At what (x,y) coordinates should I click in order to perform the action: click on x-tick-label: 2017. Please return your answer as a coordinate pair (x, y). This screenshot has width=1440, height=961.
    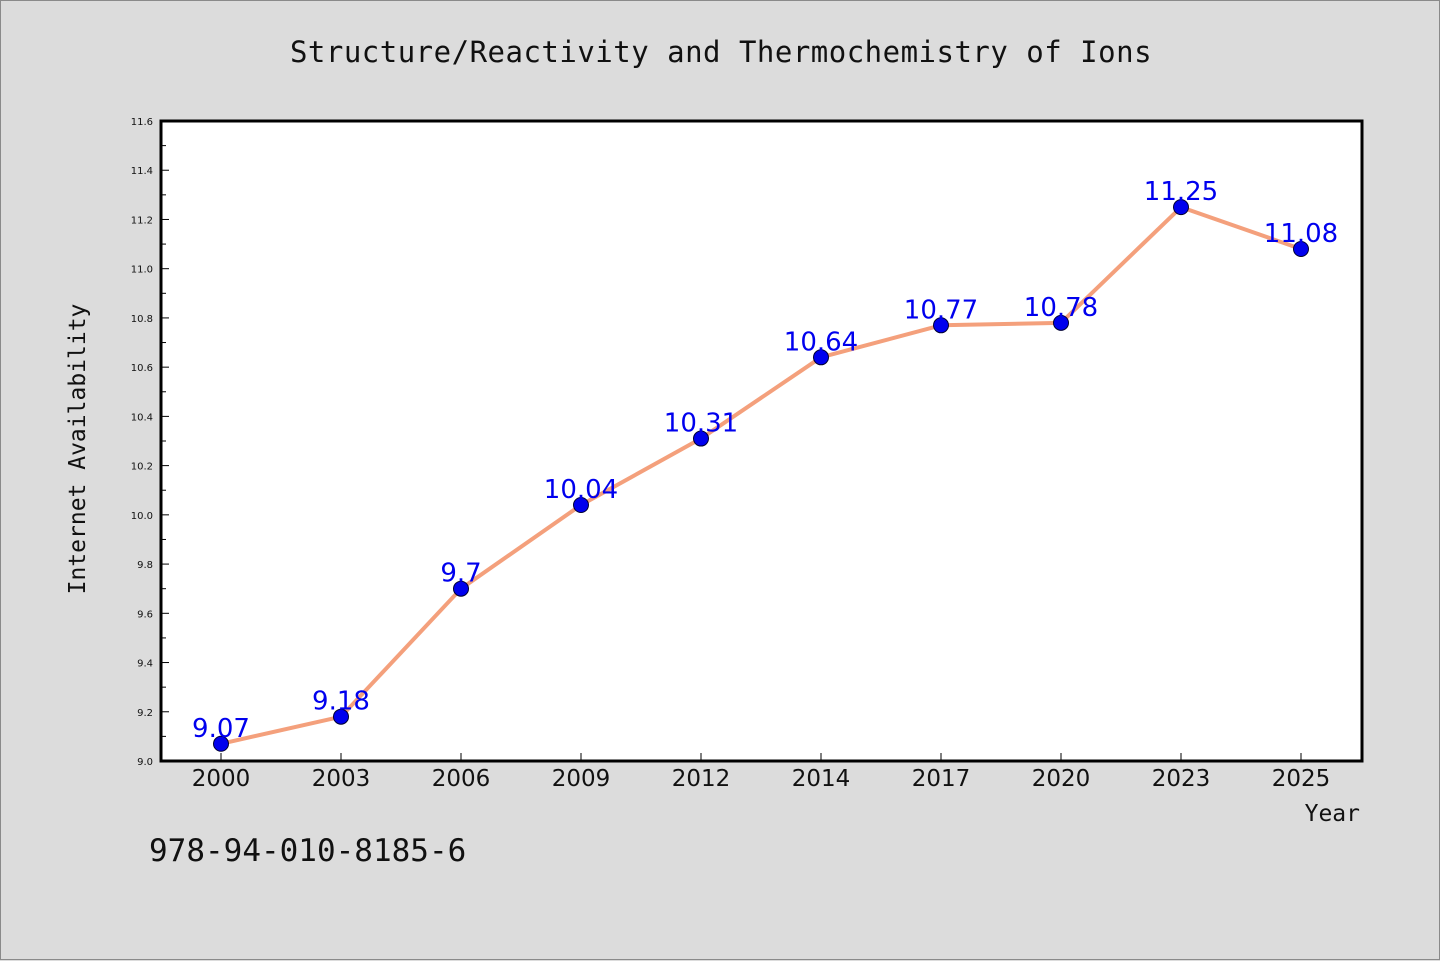
    Looking at the image, I should click on (941, 779).